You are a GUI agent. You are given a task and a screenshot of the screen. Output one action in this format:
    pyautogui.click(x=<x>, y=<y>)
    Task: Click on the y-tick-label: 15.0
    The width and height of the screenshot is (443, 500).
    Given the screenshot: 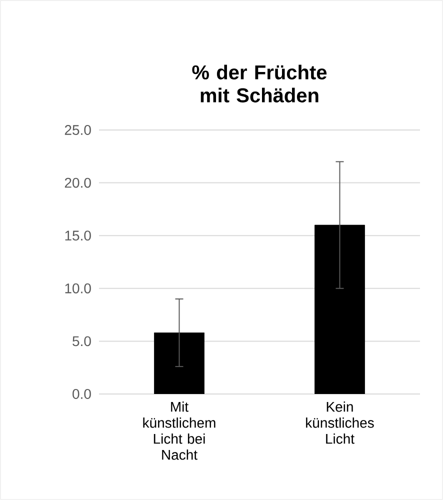 What is the action you would take?
    pyautogui.click(x=78, y=235)
    